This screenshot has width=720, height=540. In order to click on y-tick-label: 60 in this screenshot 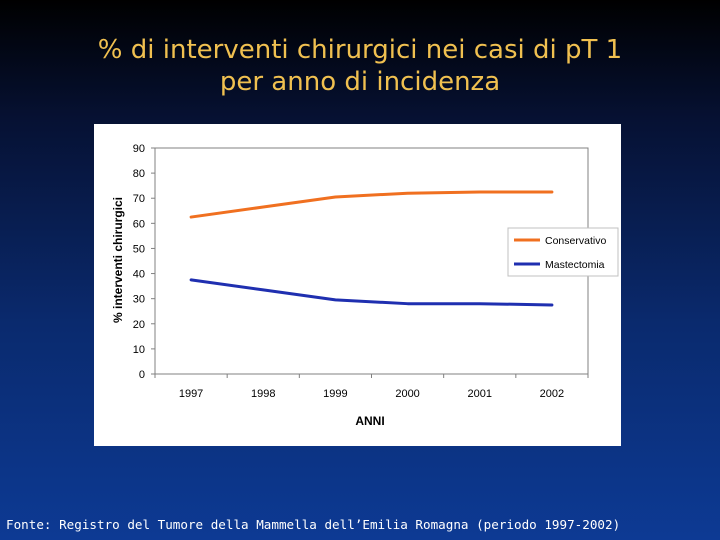, I will do `click(139, 224)`.